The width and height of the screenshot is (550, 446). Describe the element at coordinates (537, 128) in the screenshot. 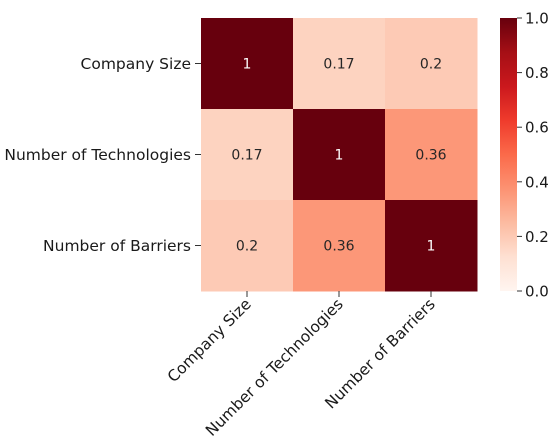

I see `colorbar-tick-label: 0.6` at that location.